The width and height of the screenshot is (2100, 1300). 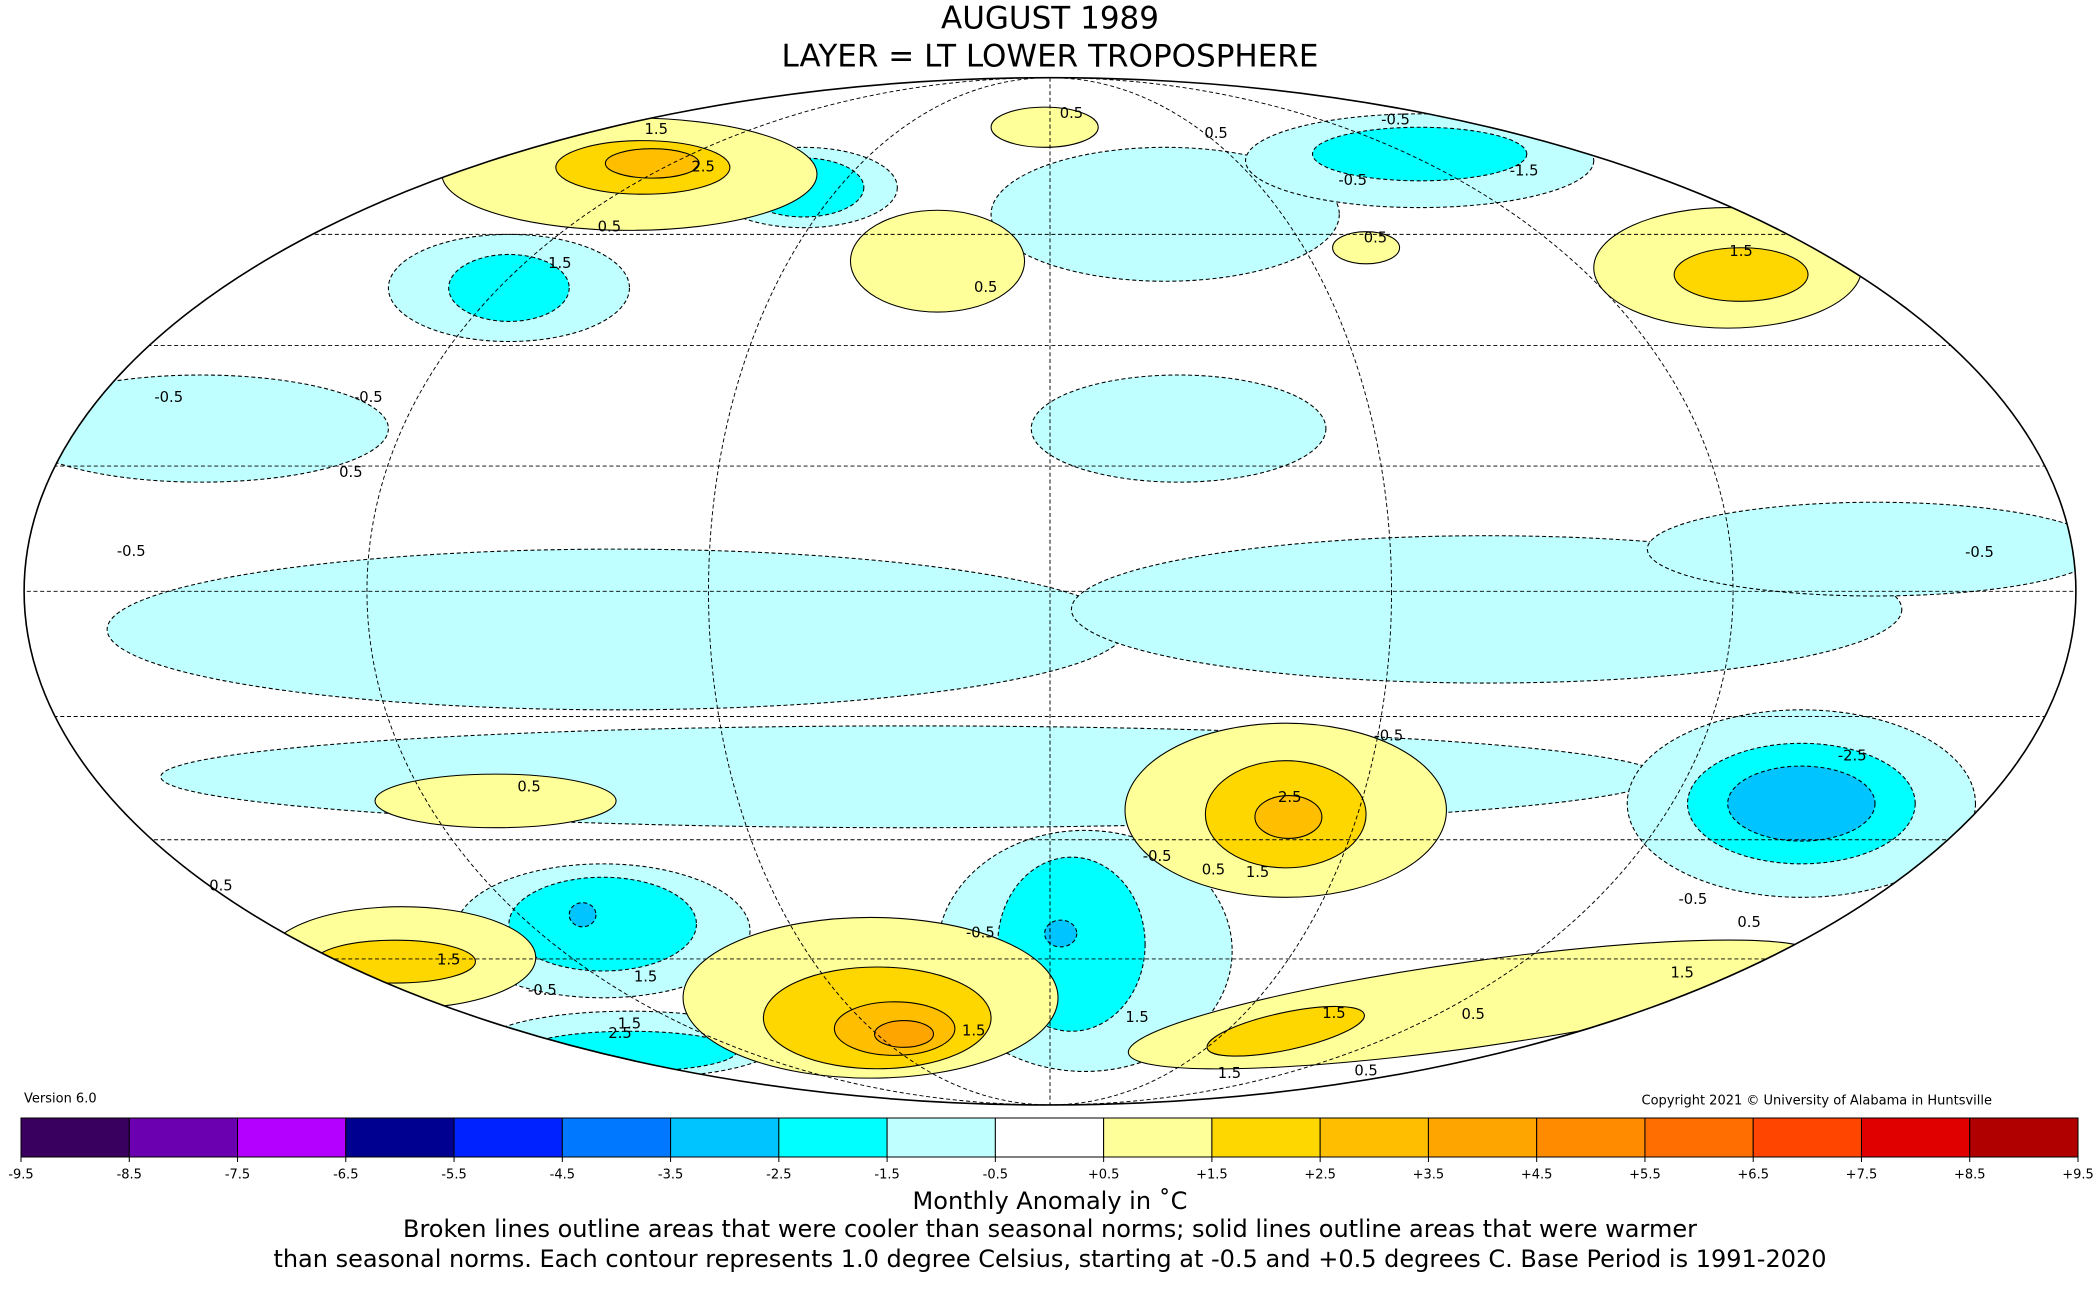 What do you see at coordinates (237, 1175) in the screenshot?
I see `tick-label: -7.5` at bounding box center [237, 1175].